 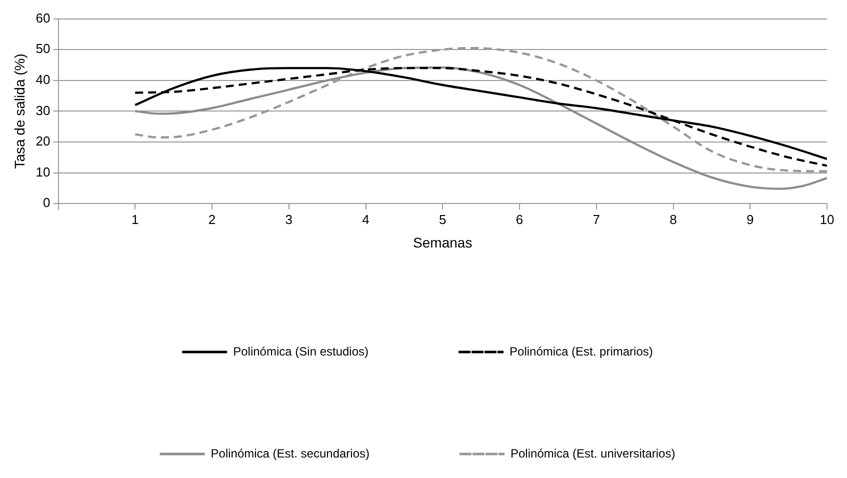 What do you see at coordinates (301, 351) in the screenshot?
I see `legend-label: Polinómica (Sin estudios)` at bounding box center [301, 351].